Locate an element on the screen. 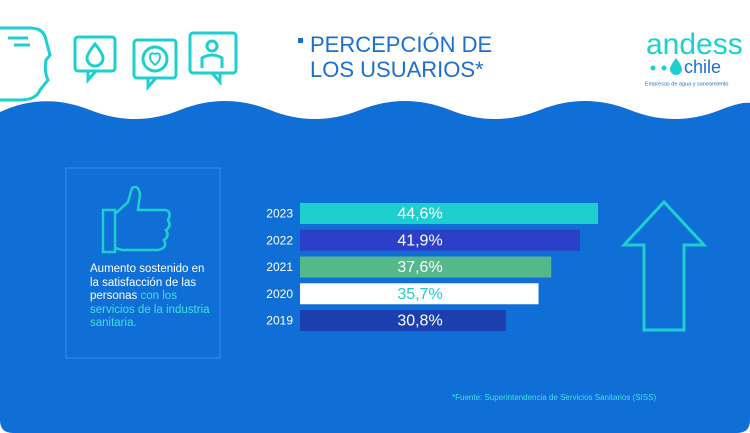  y-tick-label: 2020 is located at coordinates (279, 294).